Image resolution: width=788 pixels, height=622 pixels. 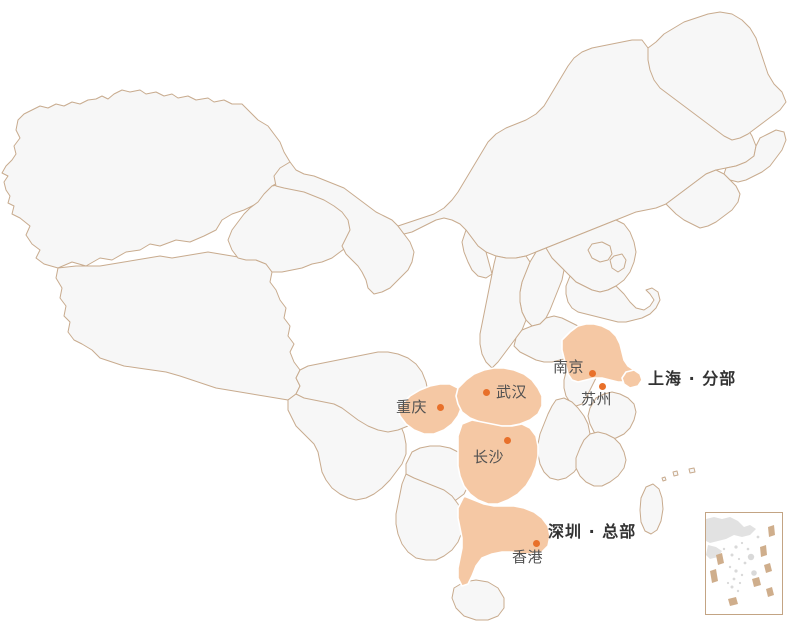 What do you see at coordinates (717, 76) in the screenshot?
I see `province-heilongjiang` at bounding box center [717, 76].